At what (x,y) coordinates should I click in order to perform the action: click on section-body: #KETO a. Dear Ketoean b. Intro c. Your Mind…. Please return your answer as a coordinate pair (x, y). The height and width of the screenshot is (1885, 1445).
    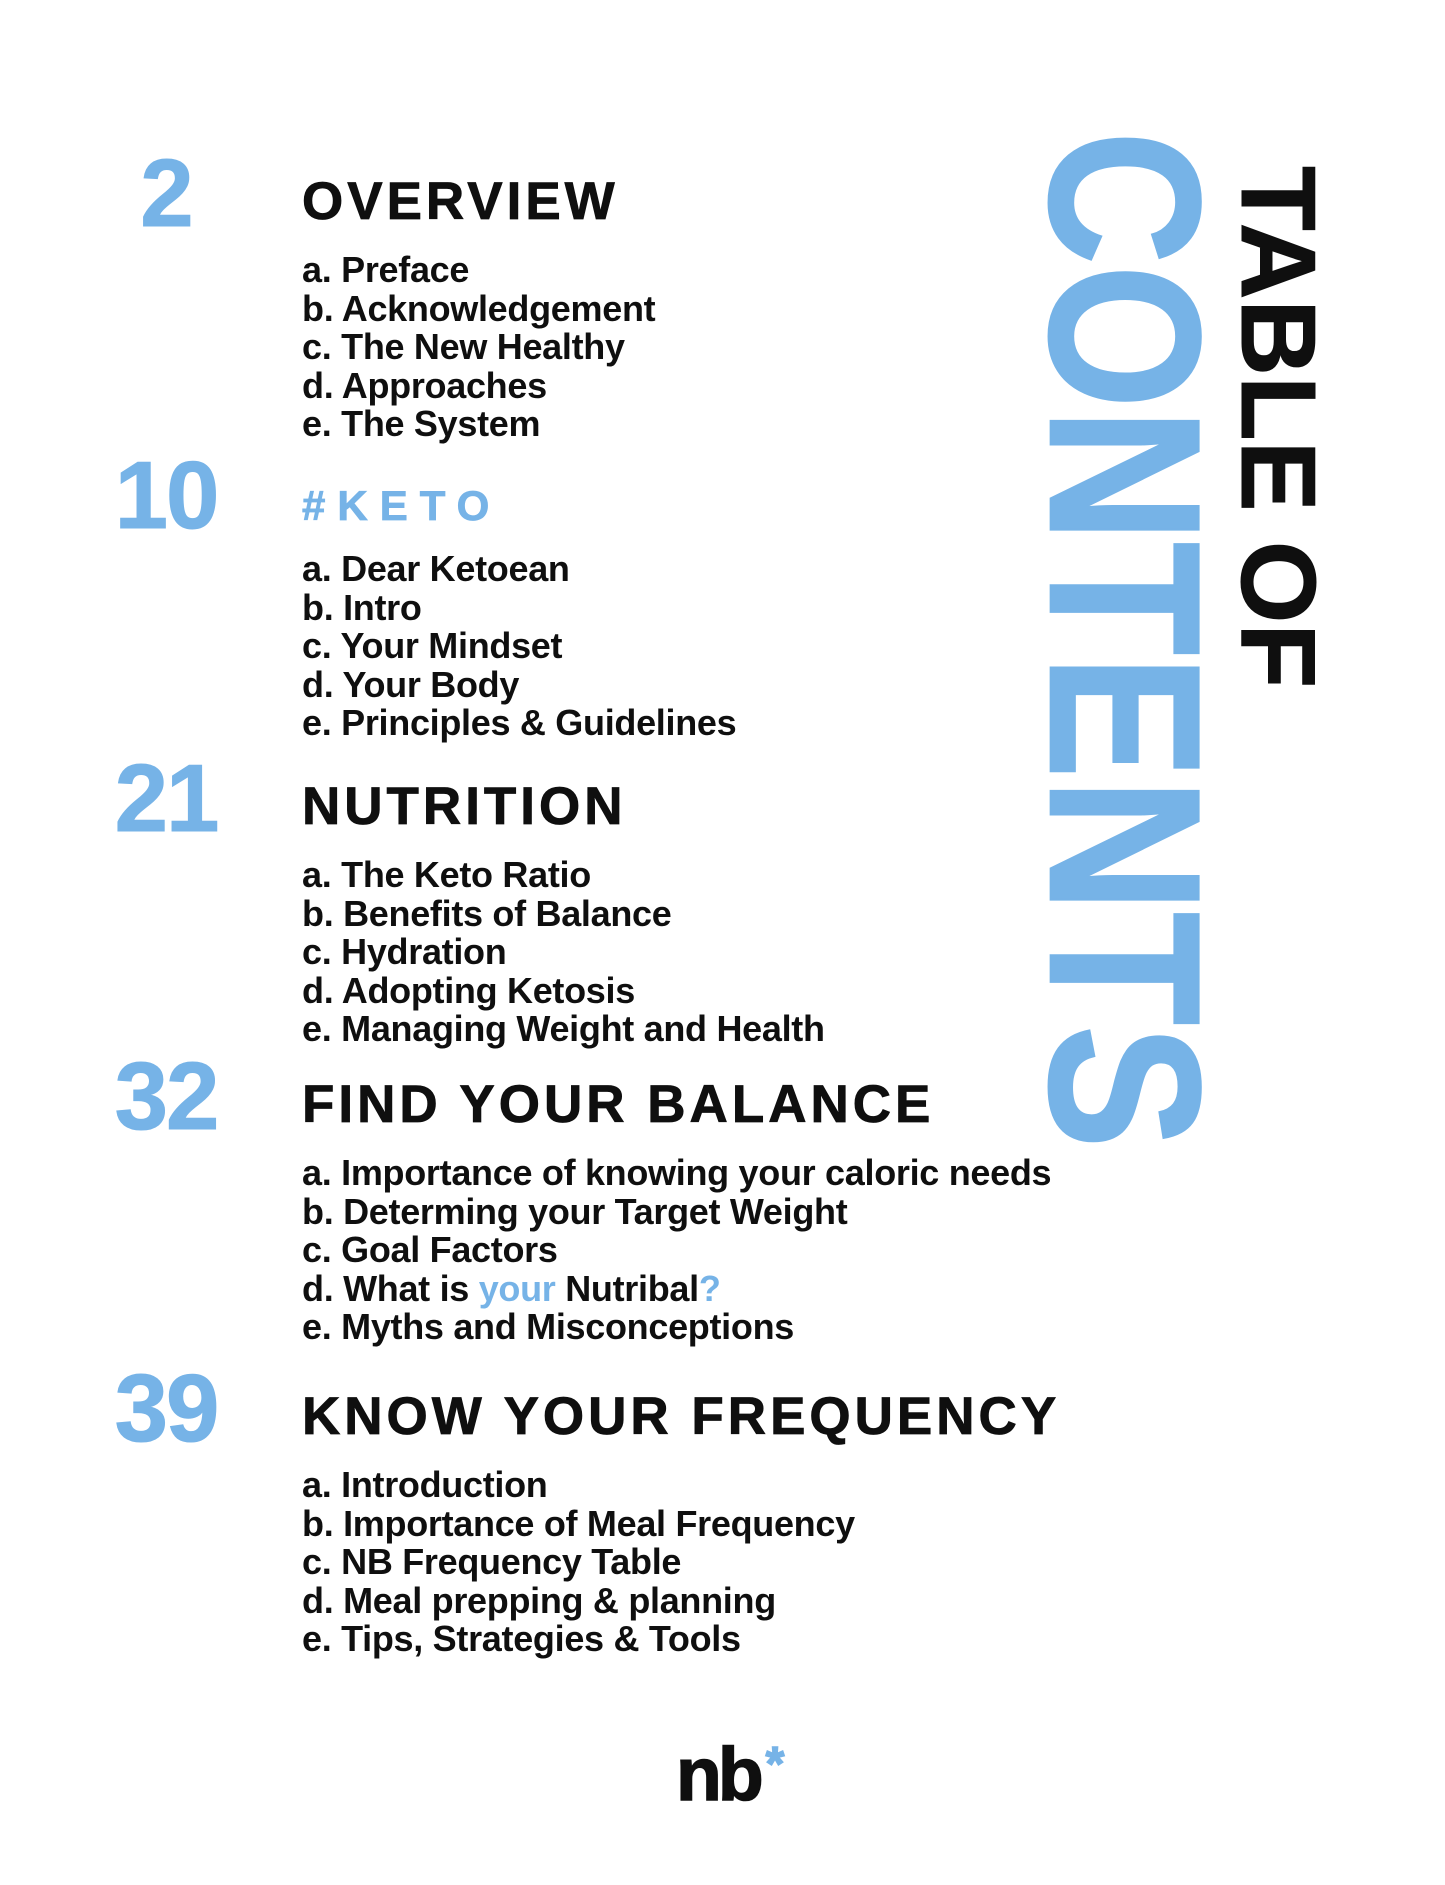
    Looking at the image, I should click on (873, 612).